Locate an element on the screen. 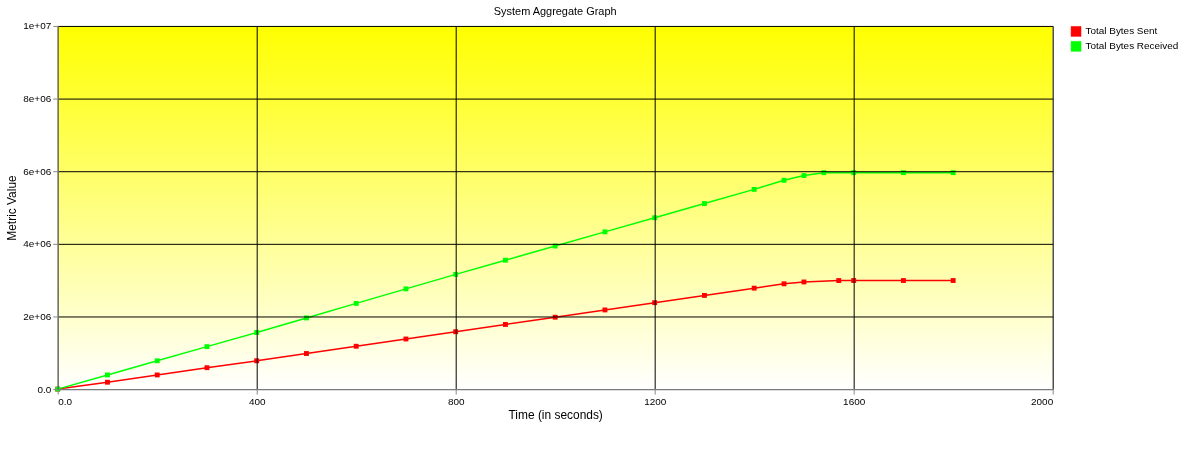  legend-label: Total Bytes Received is located at coordinates (1132, 46).